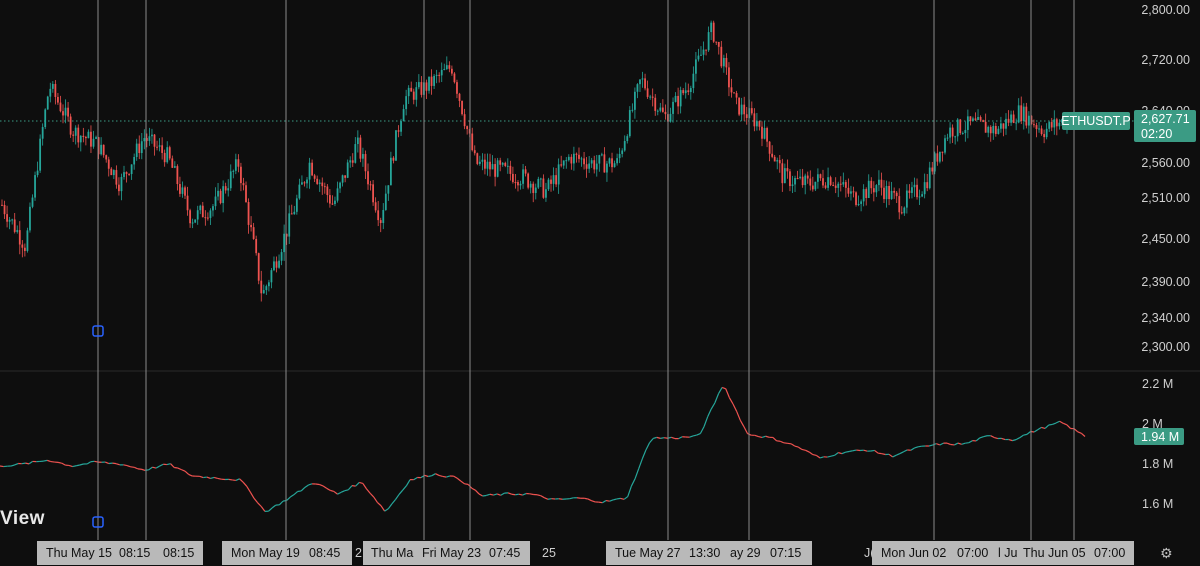 The image size is (1200, 566). What do you see at coordinates (134, 553) in the screenshot?
I see `time-pill-time: 08:15` at bounding box center [134, 553].